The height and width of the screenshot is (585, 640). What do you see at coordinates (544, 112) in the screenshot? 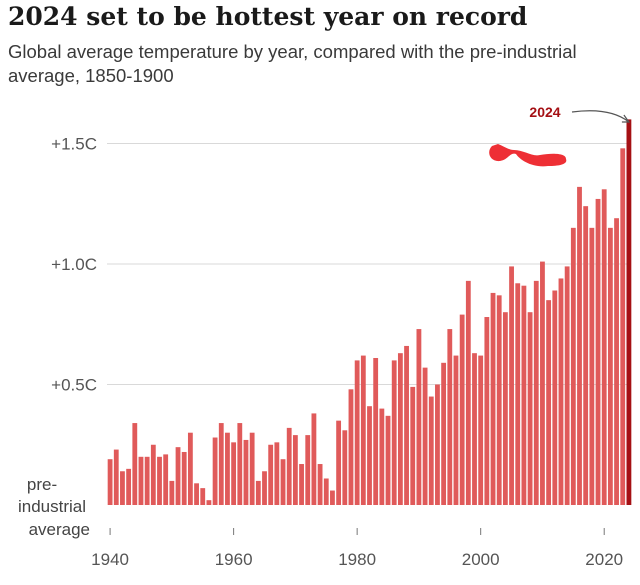
I see `annotation-label: 2024` at bounding box center [544, 112].